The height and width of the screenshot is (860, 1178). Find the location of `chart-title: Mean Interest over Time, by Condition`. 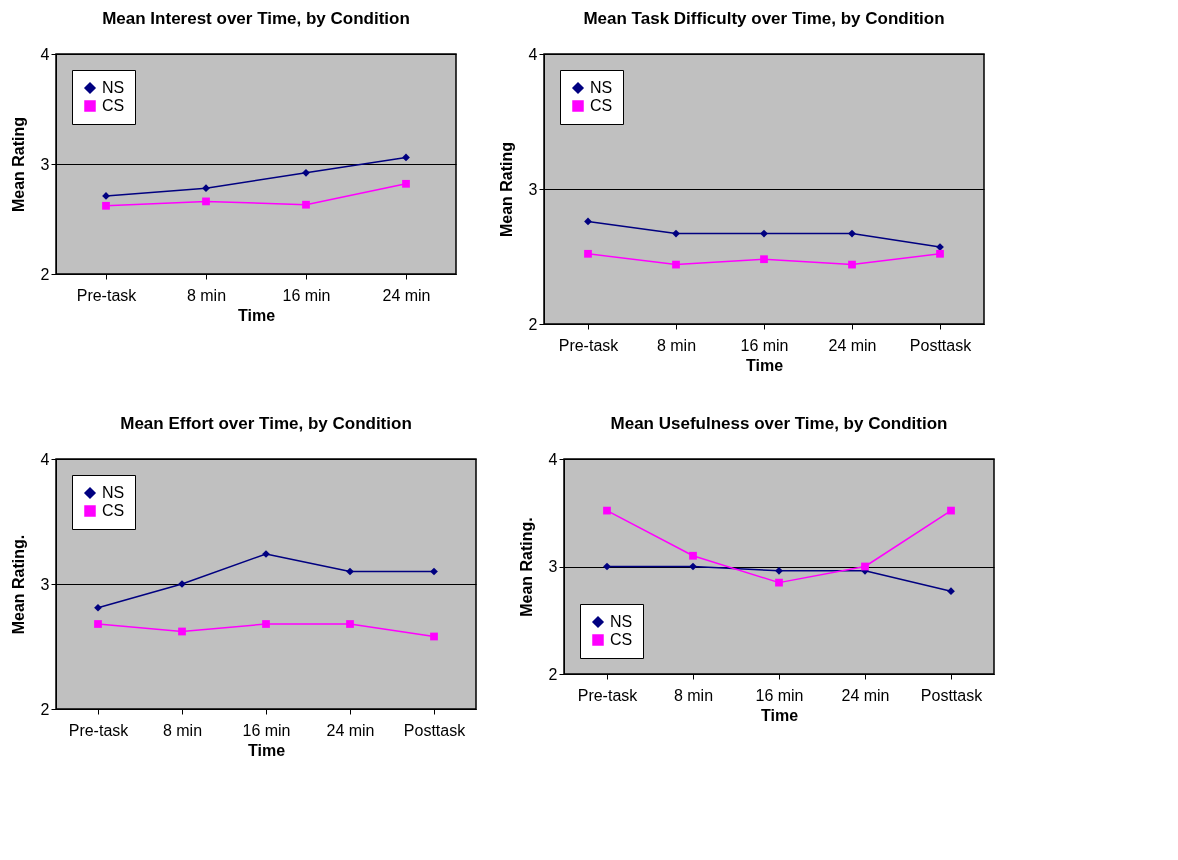

chart-title: Mean Interest over Time, by Condition is located at coordinates (256, 18).